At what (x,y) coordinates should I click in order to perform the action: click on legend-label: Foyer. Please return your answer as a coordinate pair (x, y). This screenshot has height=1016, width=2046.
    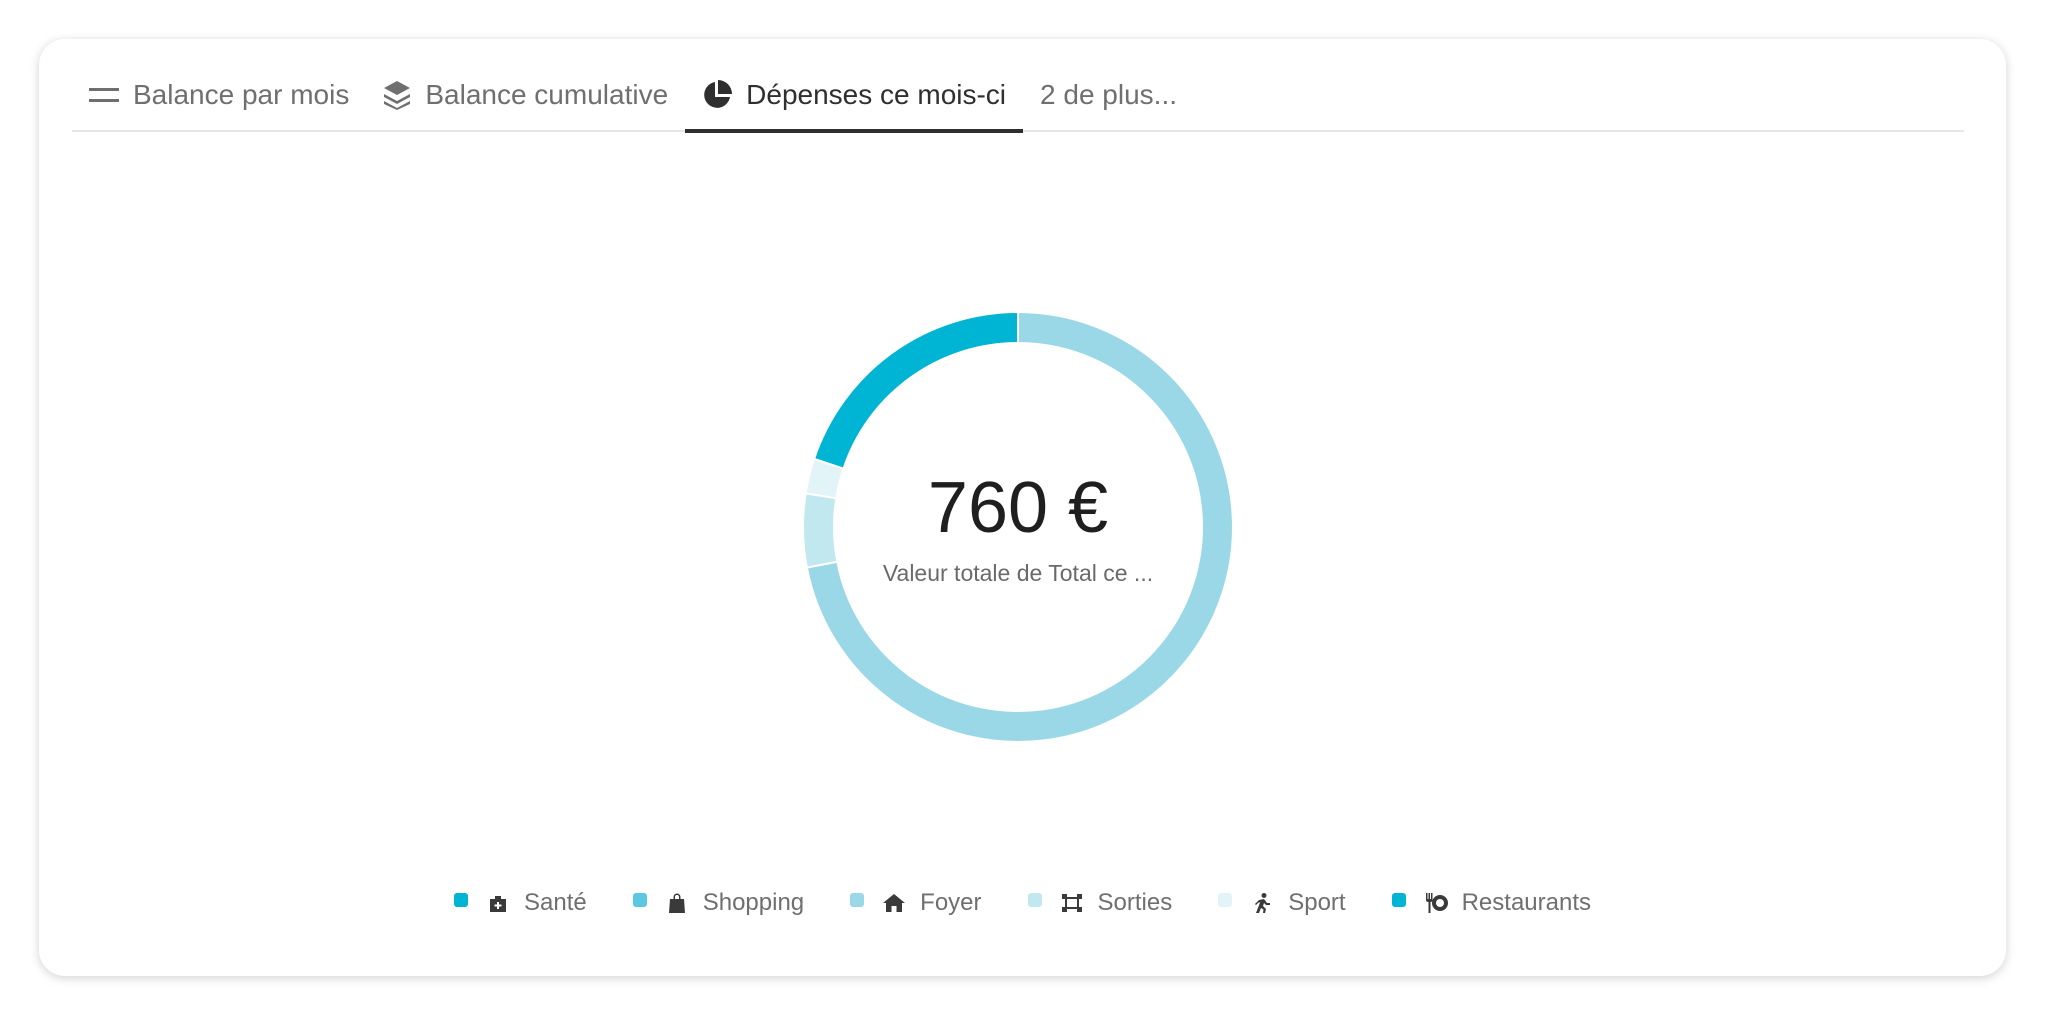
    Looking at the image, I should click on (951, 902).